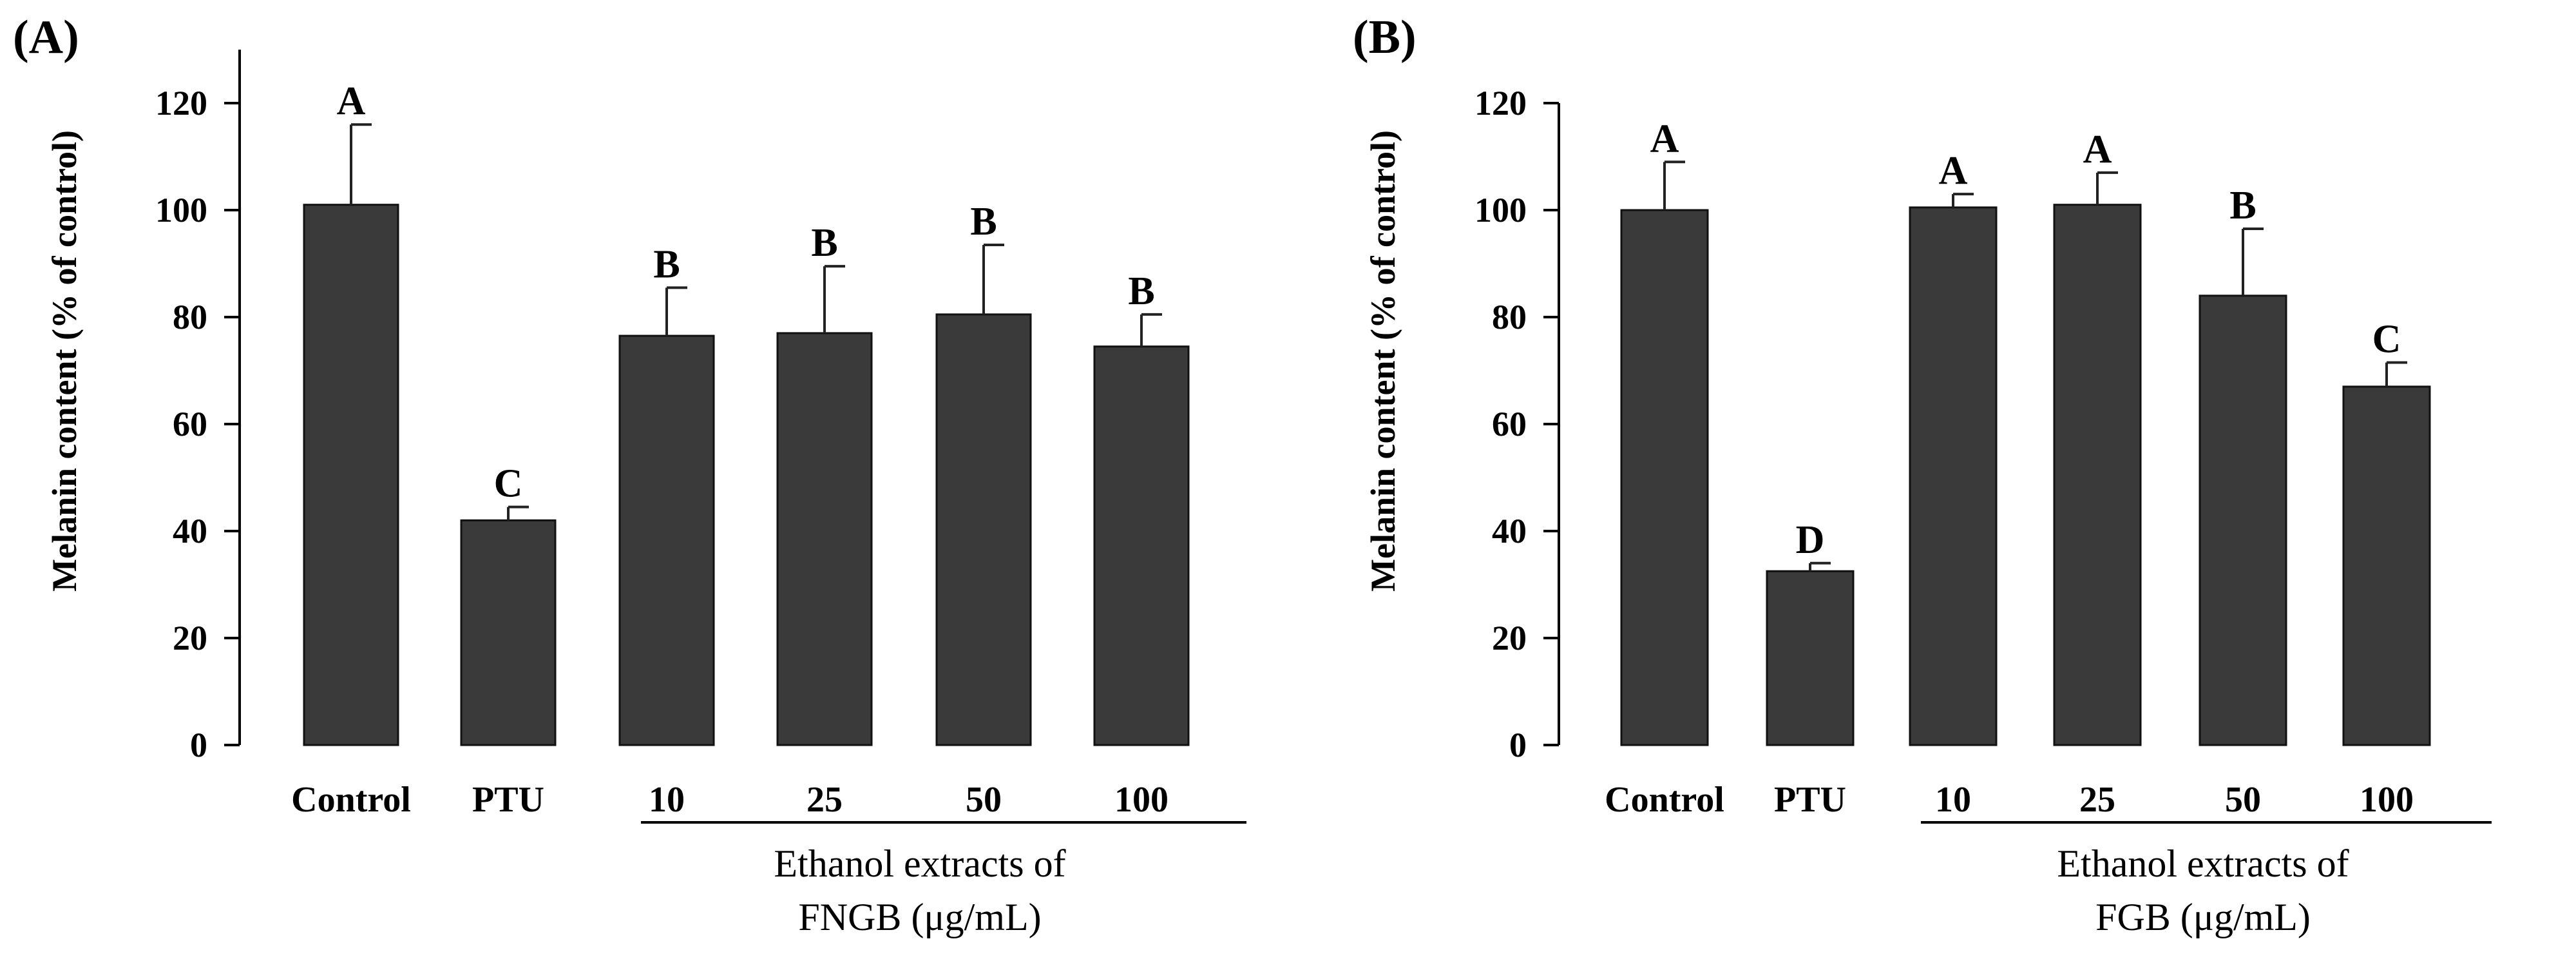 This screenshot has height=959, width=2576. Describe the element at coordinates (1810, 540) in the screenshot. I see `significance-letter: D` at that location.